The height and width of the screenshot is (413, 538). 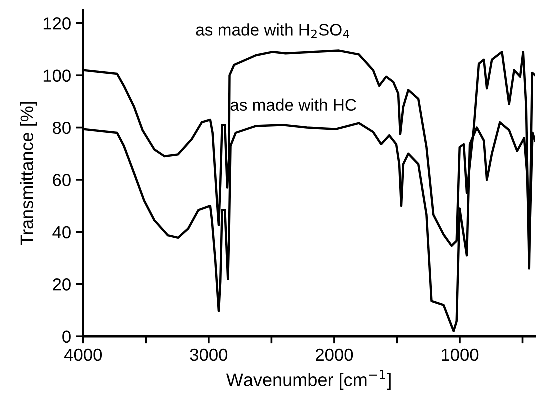 I want to click on annotation: as made with HC, so click(x=293, y=105).